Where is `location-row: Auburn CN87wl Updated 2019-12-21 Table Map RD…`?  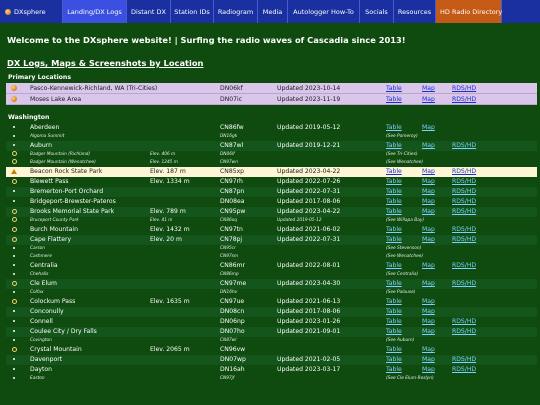 location-row: Auburn CN87wl Updated 2019-12-21 Table Map RD… is located at coordinates (271, 146).